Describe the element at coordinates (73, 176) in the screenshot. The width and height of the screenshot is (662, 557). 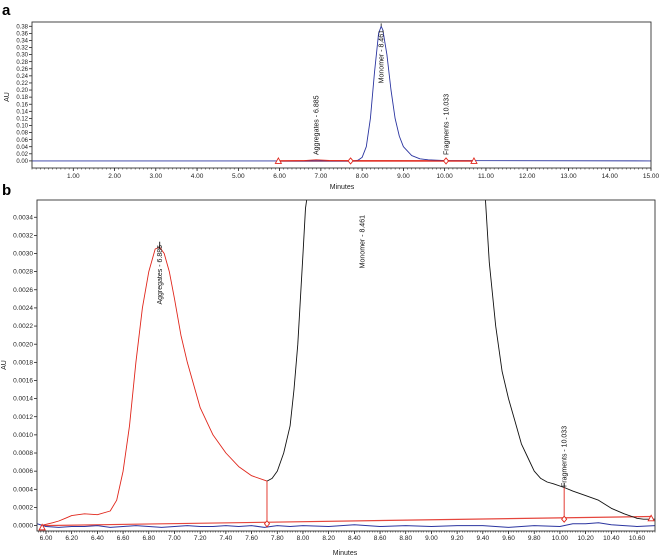
I see `x-tick-label: 1.00` at that location.